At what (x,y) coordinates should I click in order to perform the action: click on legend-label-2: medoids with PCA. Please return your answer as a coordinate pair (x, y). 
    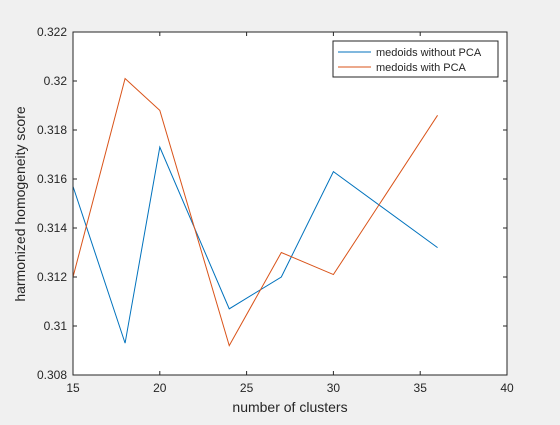
    Looking at the image, I should click on (421, 68).